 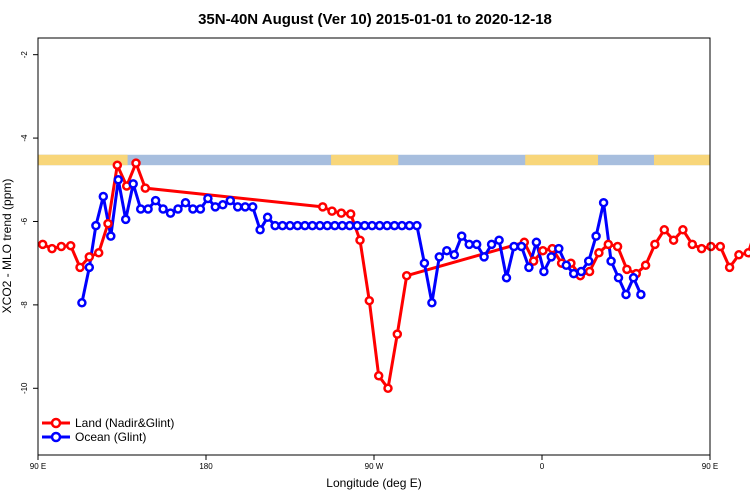 What do you see at coordinates (56, 423) in the screenshot?
I see `legend-marker` at bounding box center [56, 423].